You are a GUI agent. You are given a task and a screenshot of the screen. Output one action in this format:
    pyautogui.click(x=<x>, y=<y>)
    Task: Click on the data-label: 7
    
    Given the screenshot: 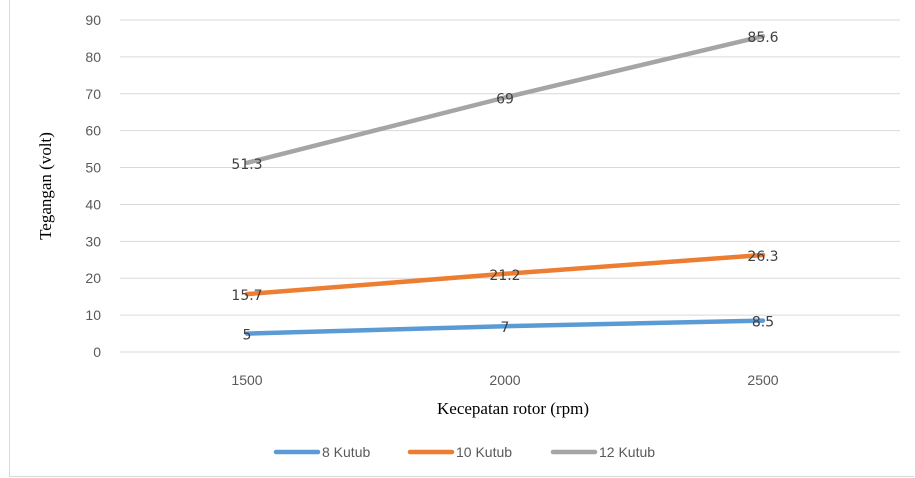 What is the action you would take?
    pyautogui.click(x=505, y=328)
    